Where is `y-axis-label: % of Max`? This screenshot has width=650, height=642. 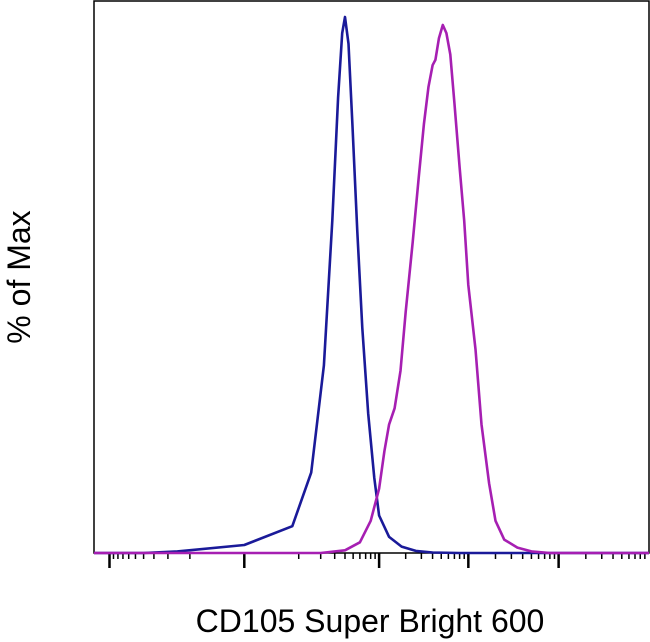 y-axis-label: % of Max is located at coordinates (19, 276).